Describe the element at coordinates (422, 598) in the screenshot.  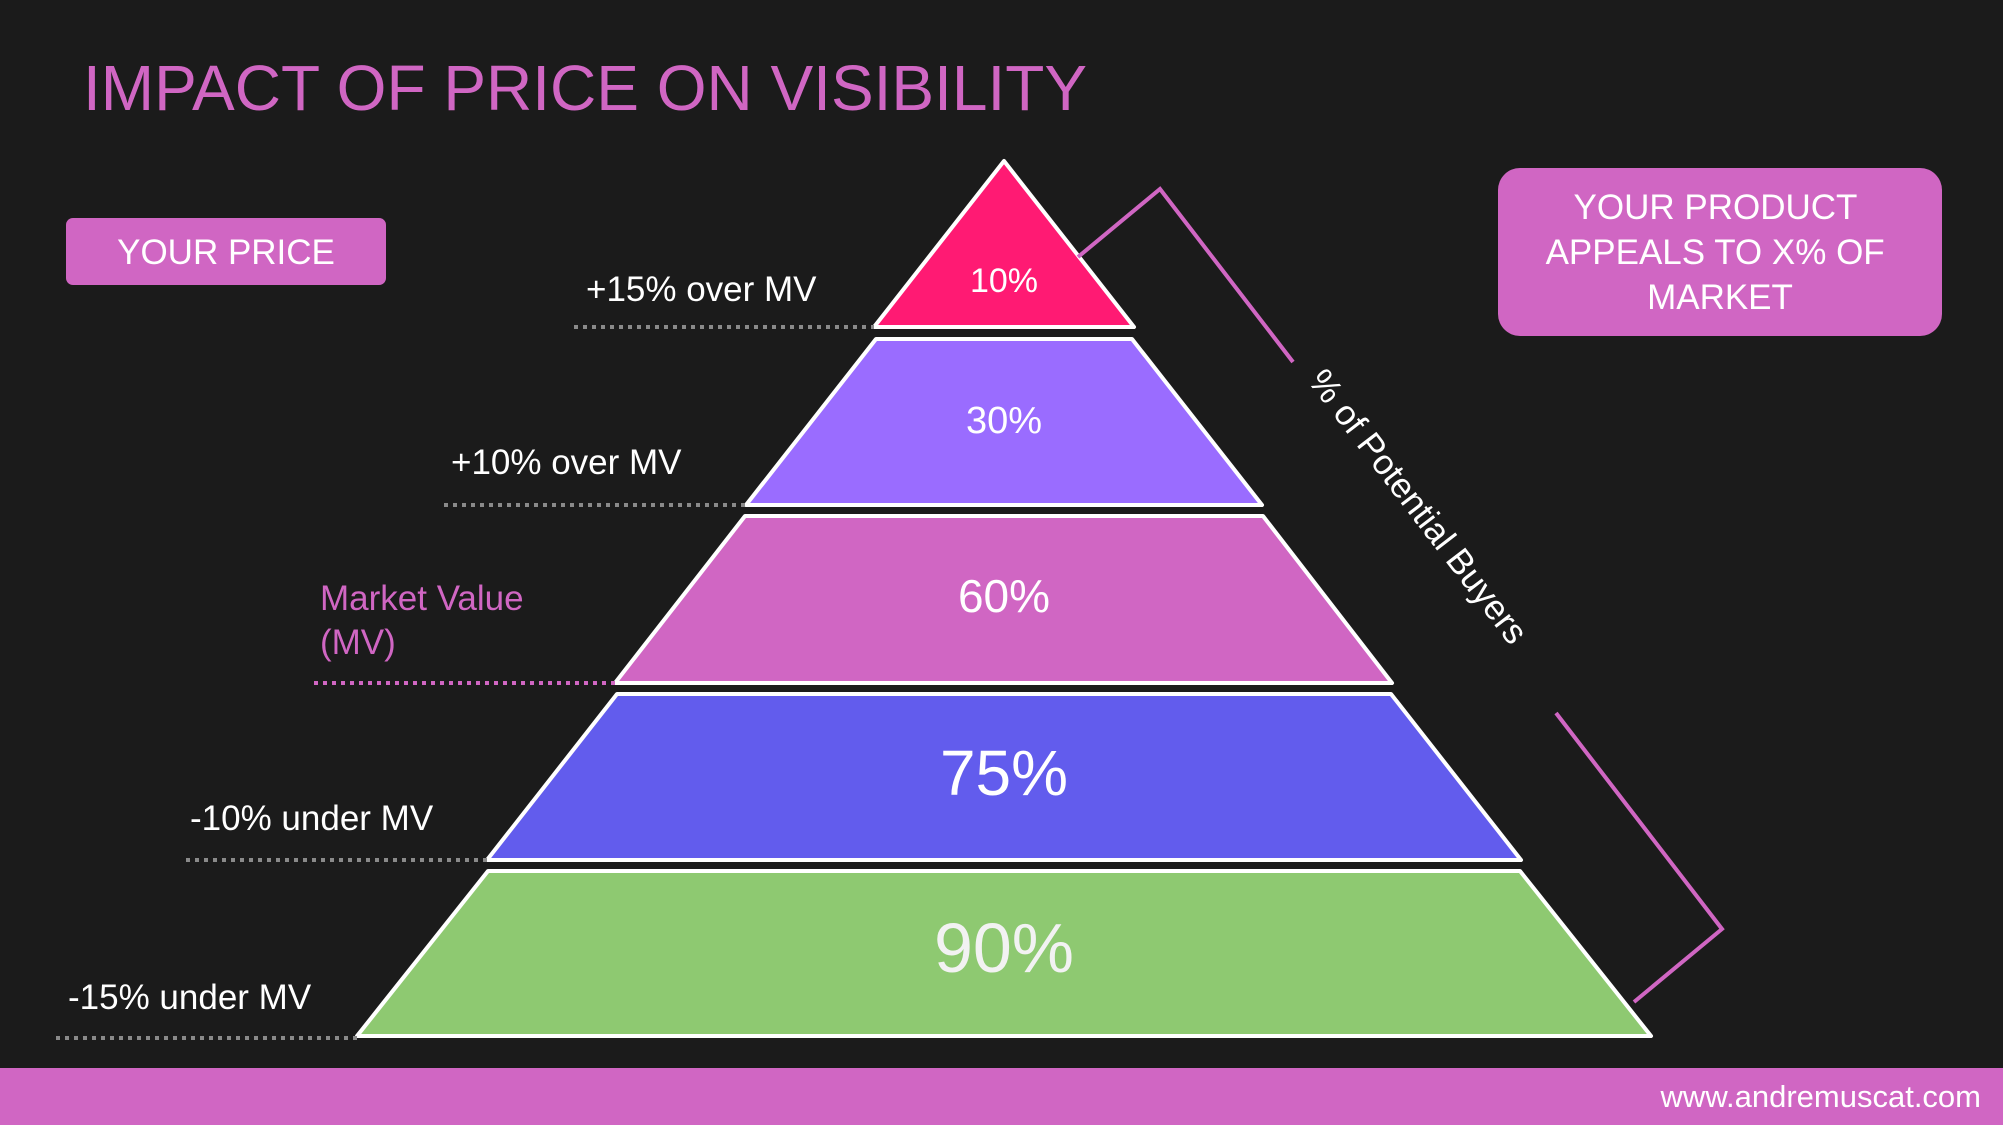
I see `market-value-line-1: Market Value` at that location.